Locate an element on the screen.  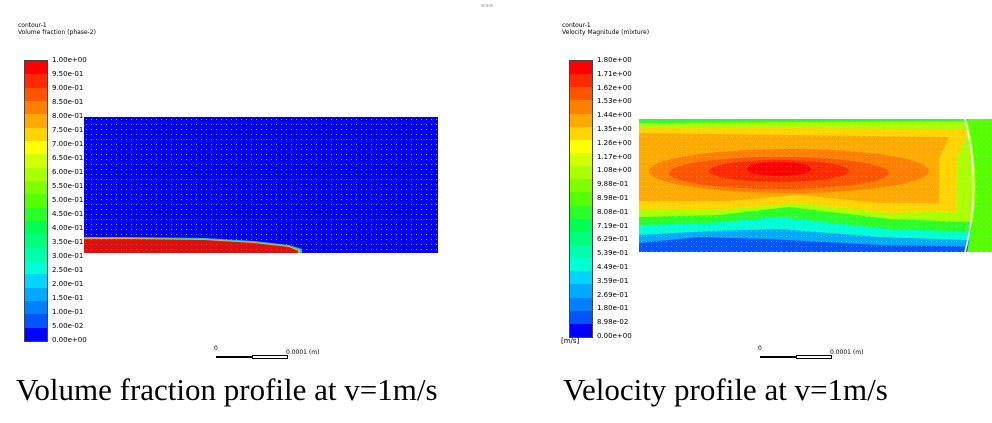
colorbar-tick-label: 6.50e-01 is located at coordinates (68, 158).